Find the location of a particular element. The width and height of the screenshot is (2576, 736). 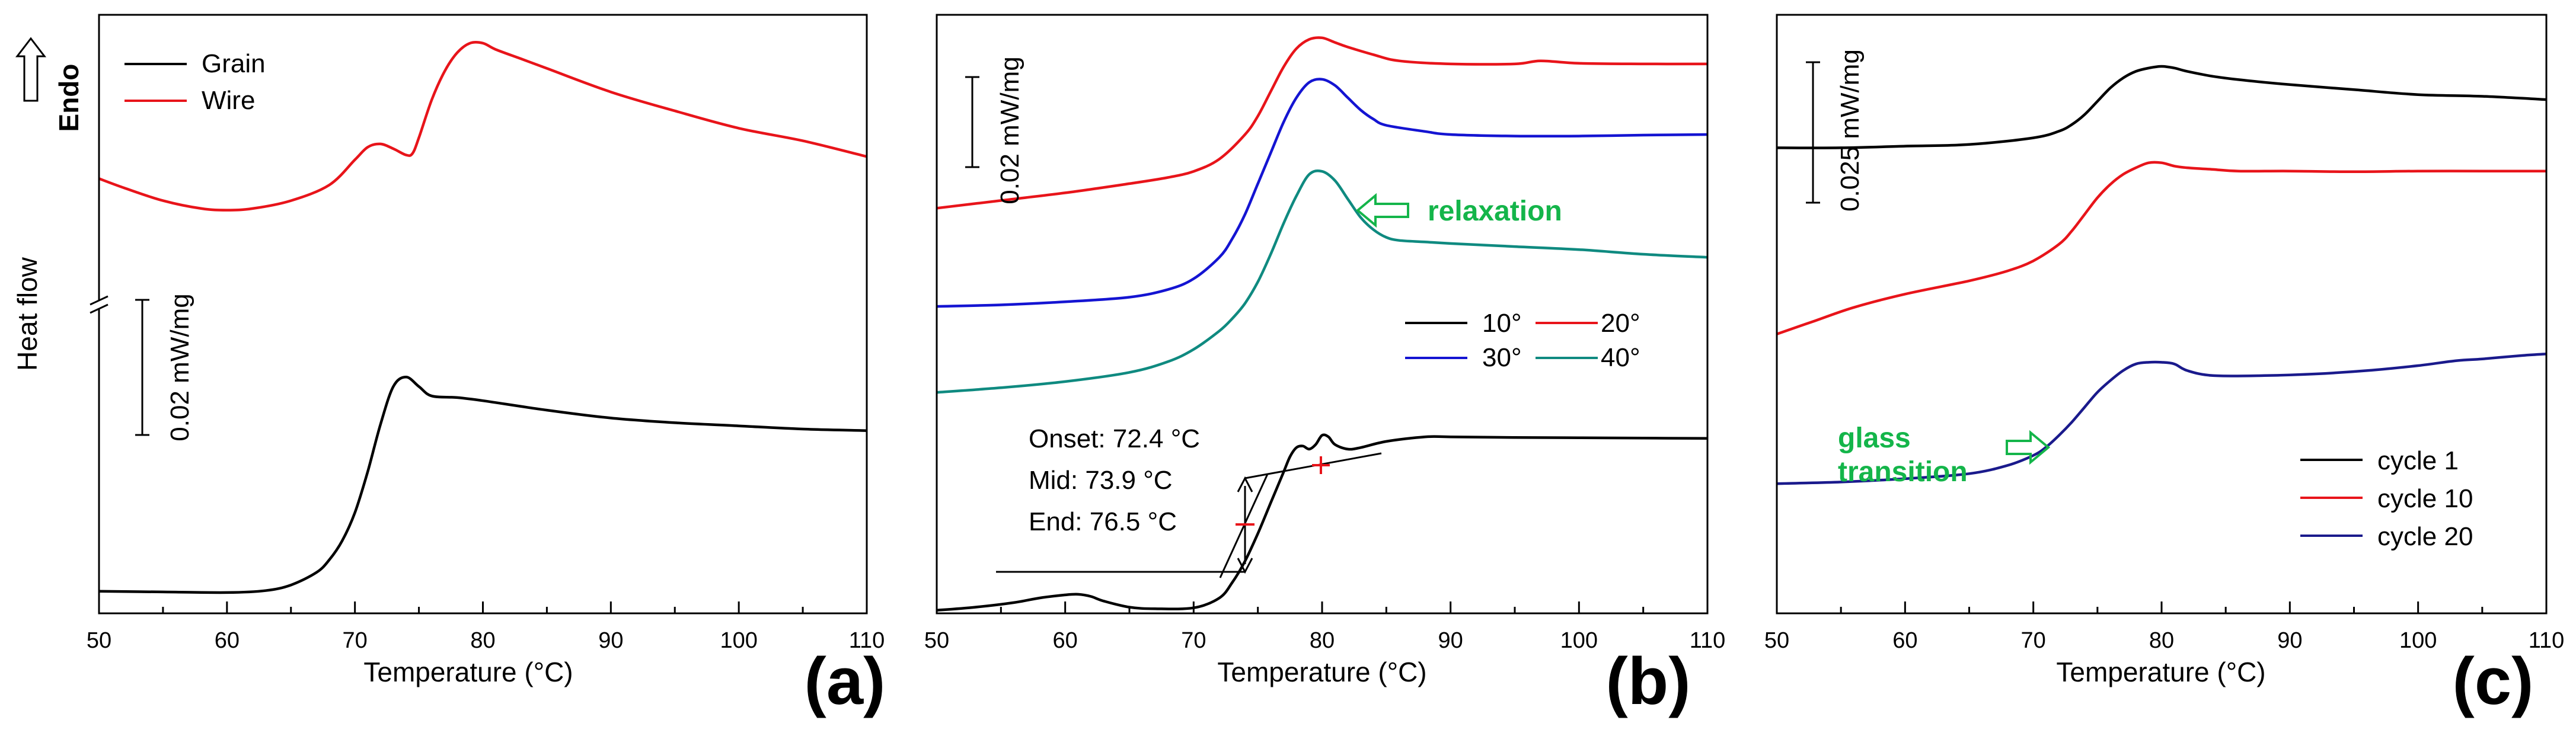

arrow-head-down-icon is located at coordinates (1245, 566).